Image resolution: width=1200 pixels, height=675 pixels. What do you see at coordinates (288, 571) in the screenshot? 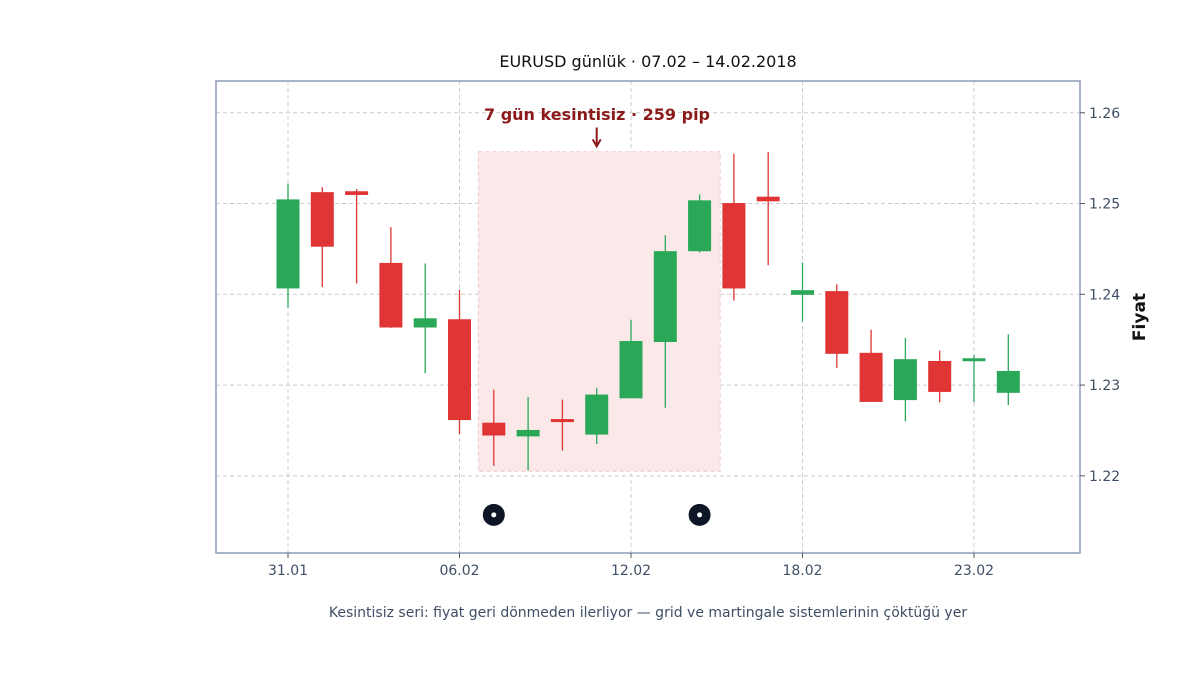
I see `x-tick-label: 31.01` at bounding box center [288, 571].